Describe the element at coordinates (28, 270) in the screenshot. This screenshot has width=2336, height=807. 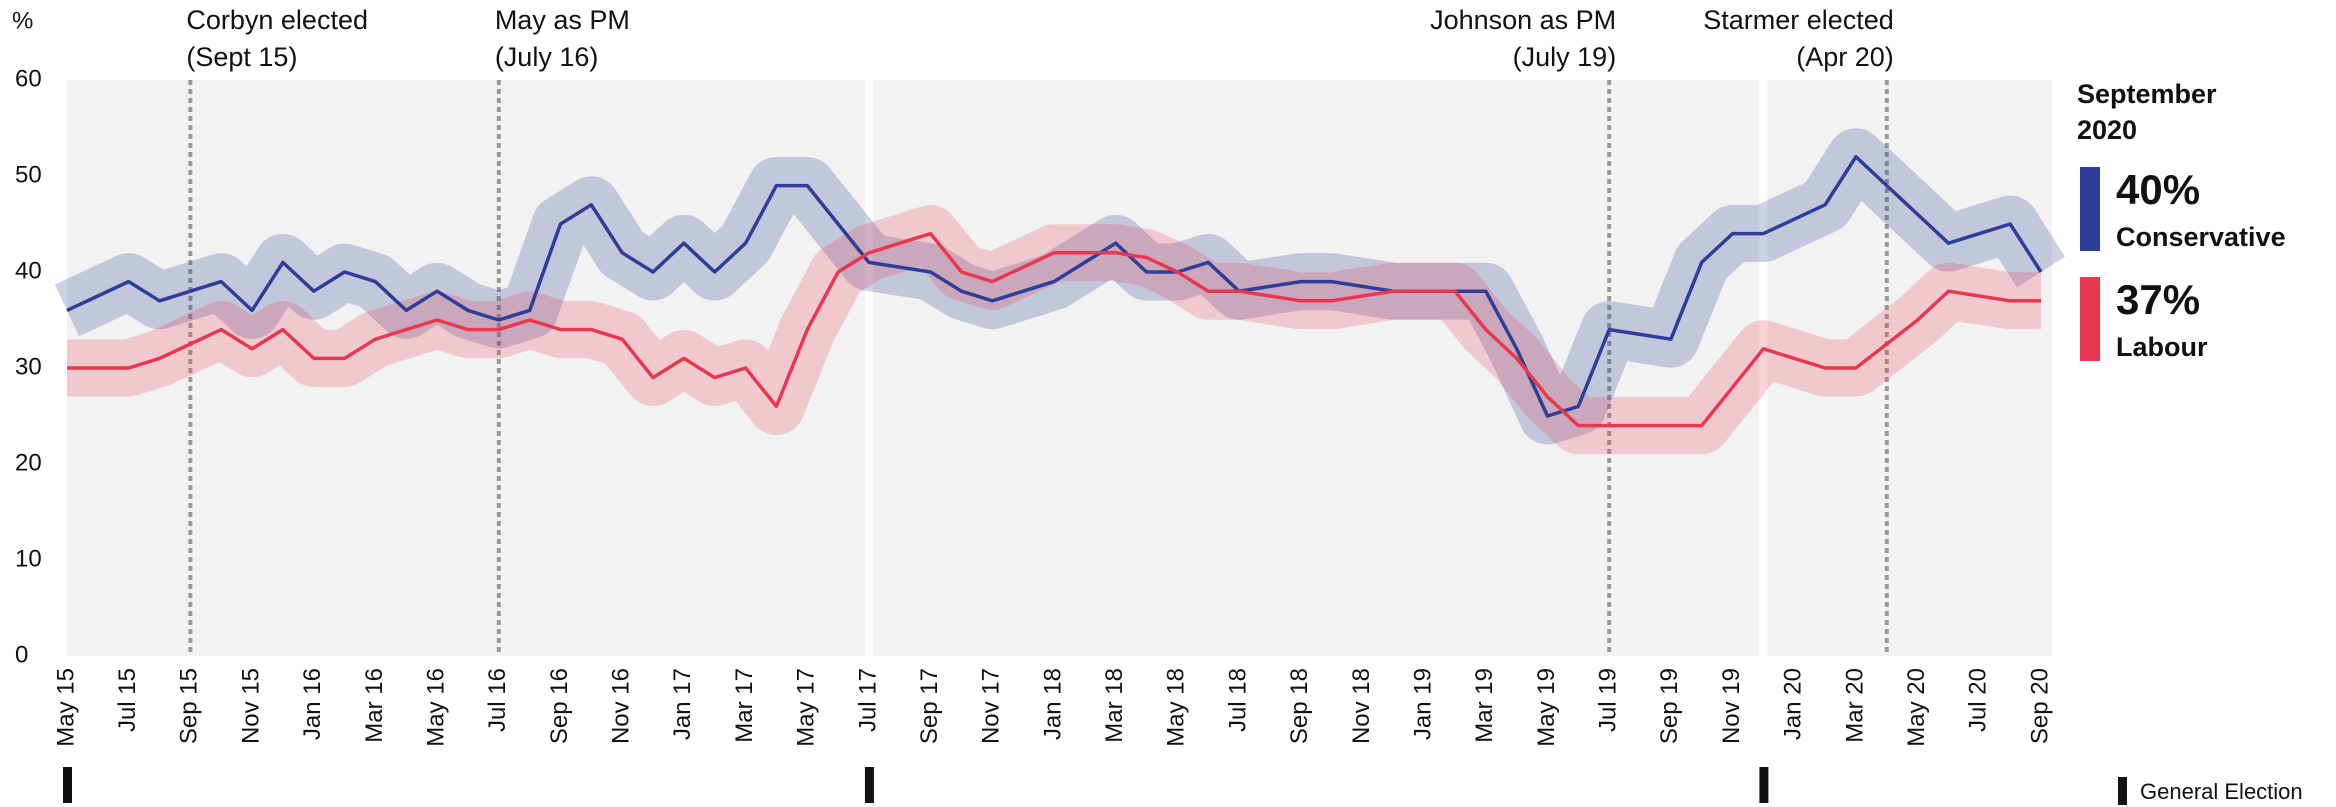
I see `y-tick-label: 40` at that location.